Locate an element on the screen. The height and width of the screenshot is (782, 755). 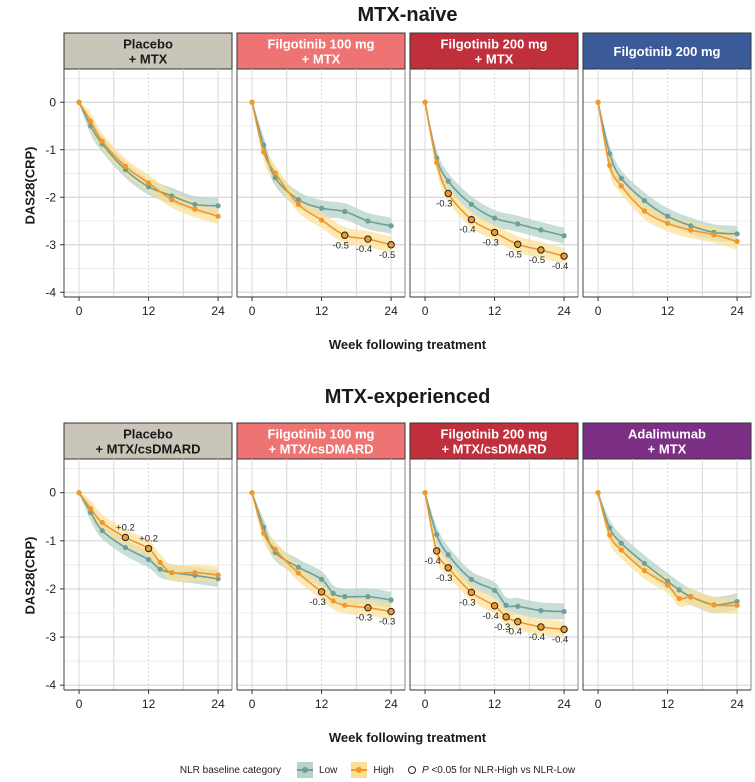
panel-0-0: Placebo+ MTX 0 12 24 0 -1 -2 -3 -4 is located at coordinates (139, 175).